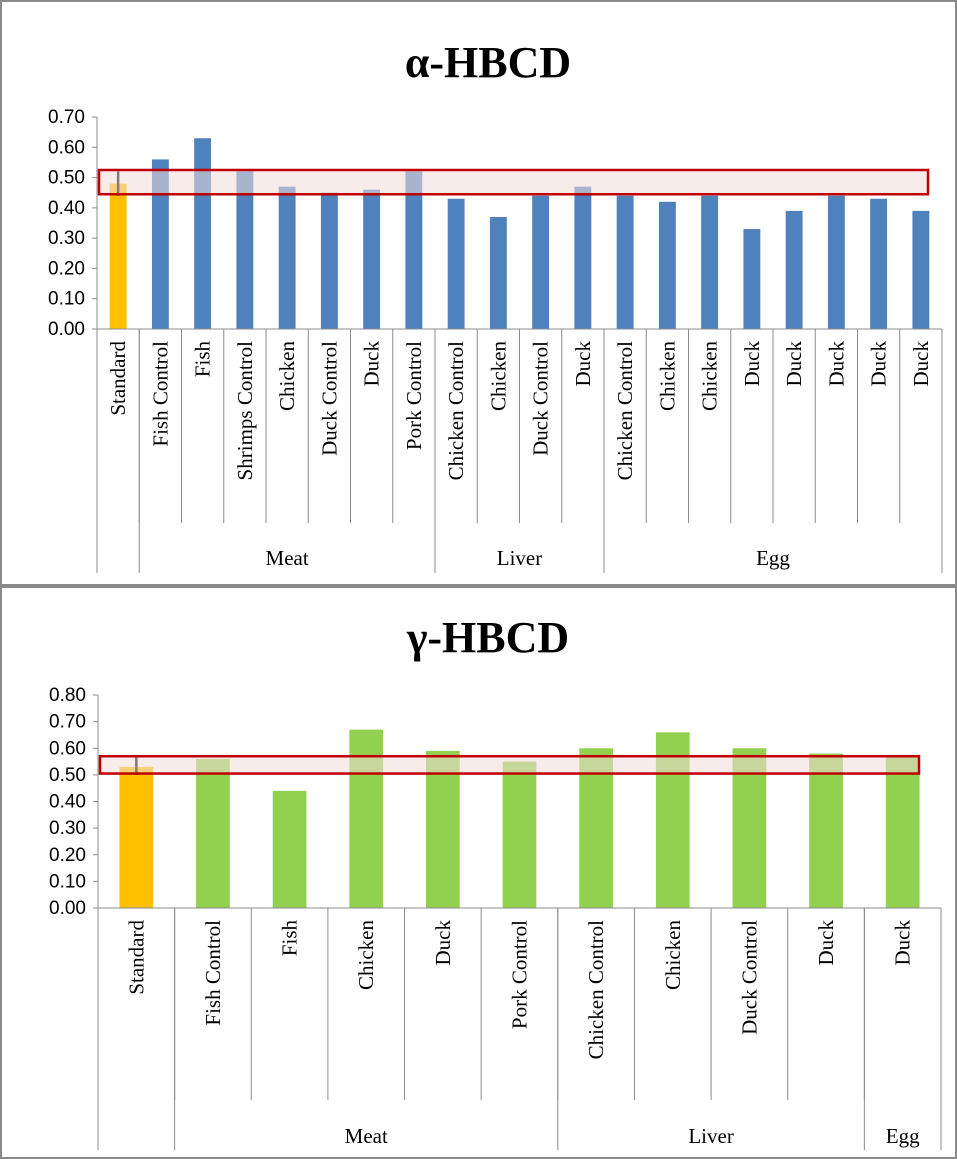 The width and height of the screenshot is (957, 1159). I want to click on bar-shrimps-control, so click(245, 250).